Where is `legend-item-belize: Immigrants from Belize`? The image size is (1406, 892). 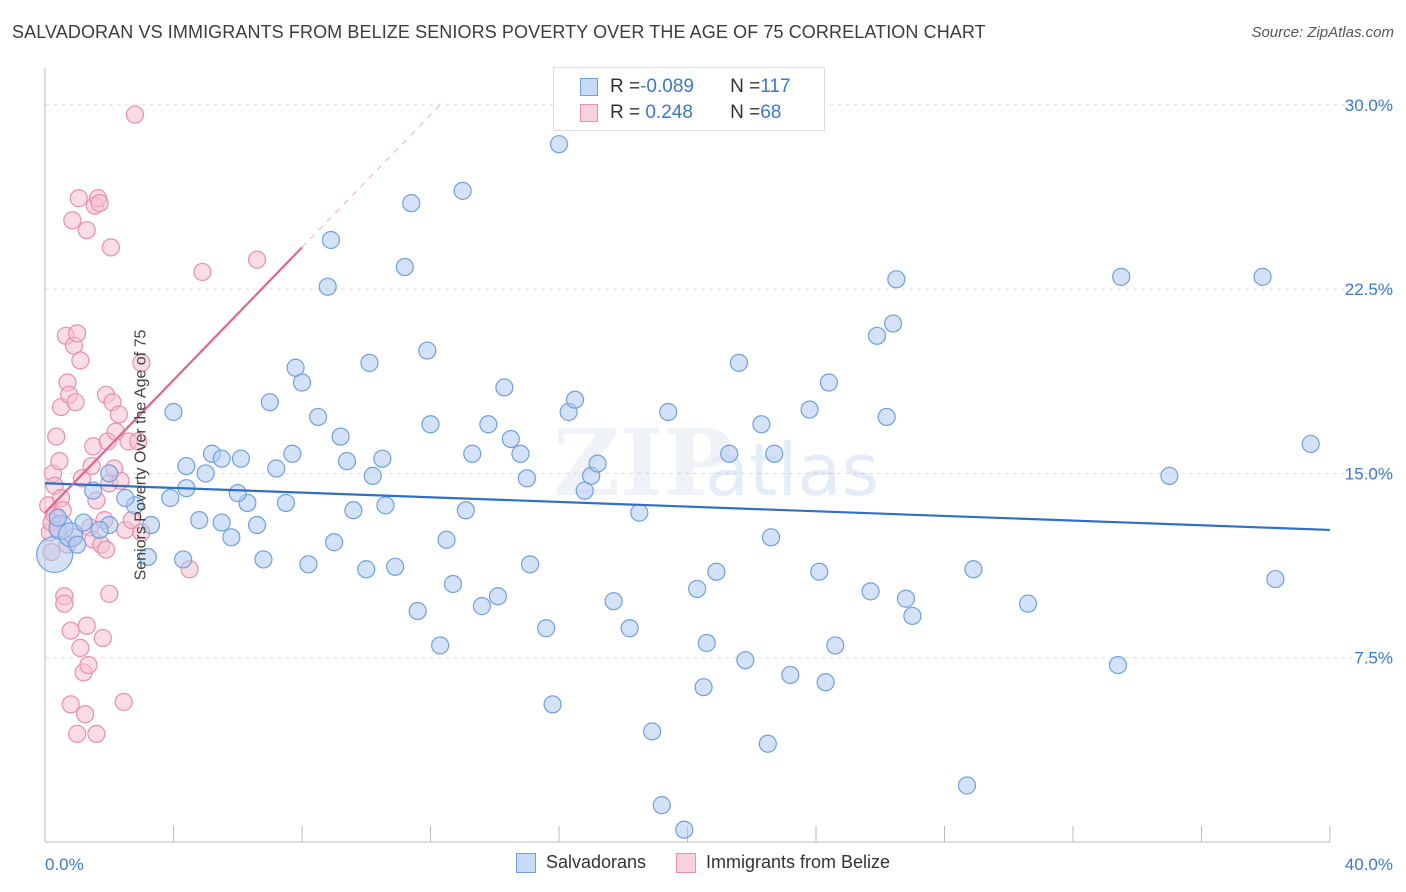
legend-item-belize: Immigrants from Belize is located at coordinates (783, 862).